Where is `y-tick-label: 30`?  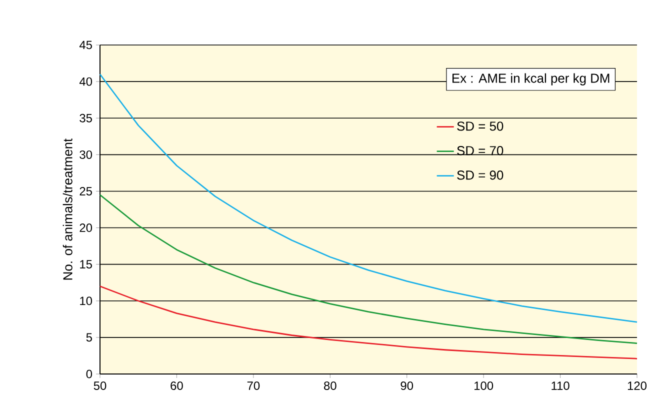 y-tick-label: 30 is located at coordinates (86, 154).